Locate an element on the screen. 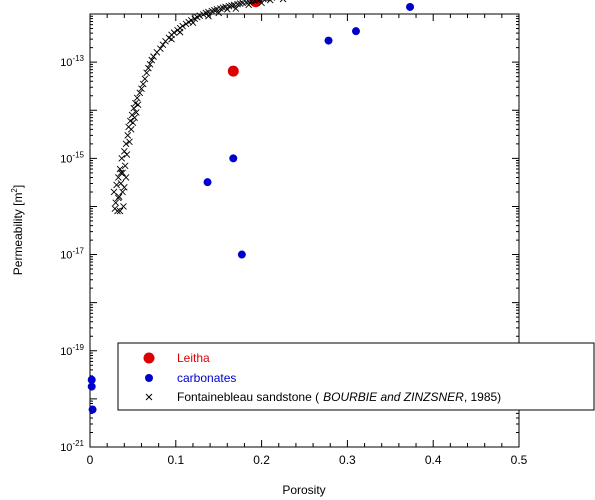 The height and width of the screenshot is (500, 595). legend-marker-fontainebleau is located at coordinates (149, 397).